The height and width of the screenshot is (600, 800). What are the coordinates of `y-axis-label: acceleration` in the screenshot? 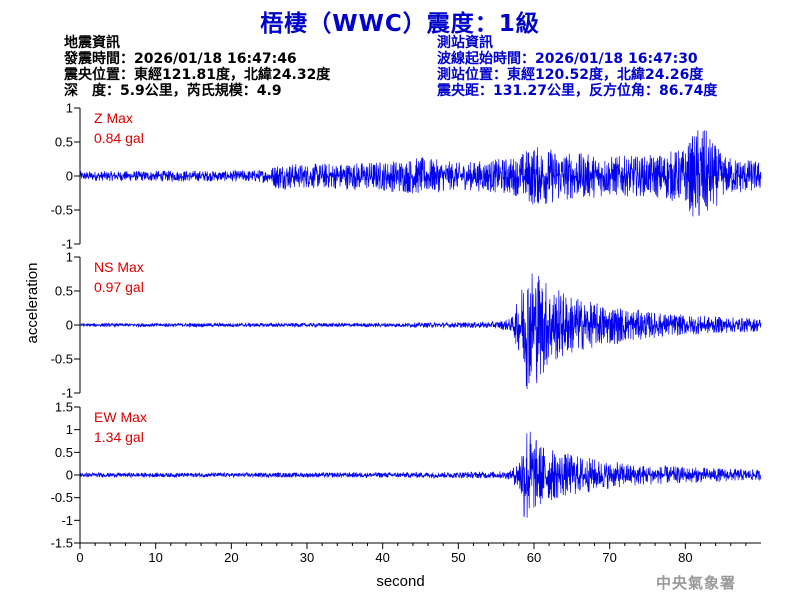 It's located at (32, 303).